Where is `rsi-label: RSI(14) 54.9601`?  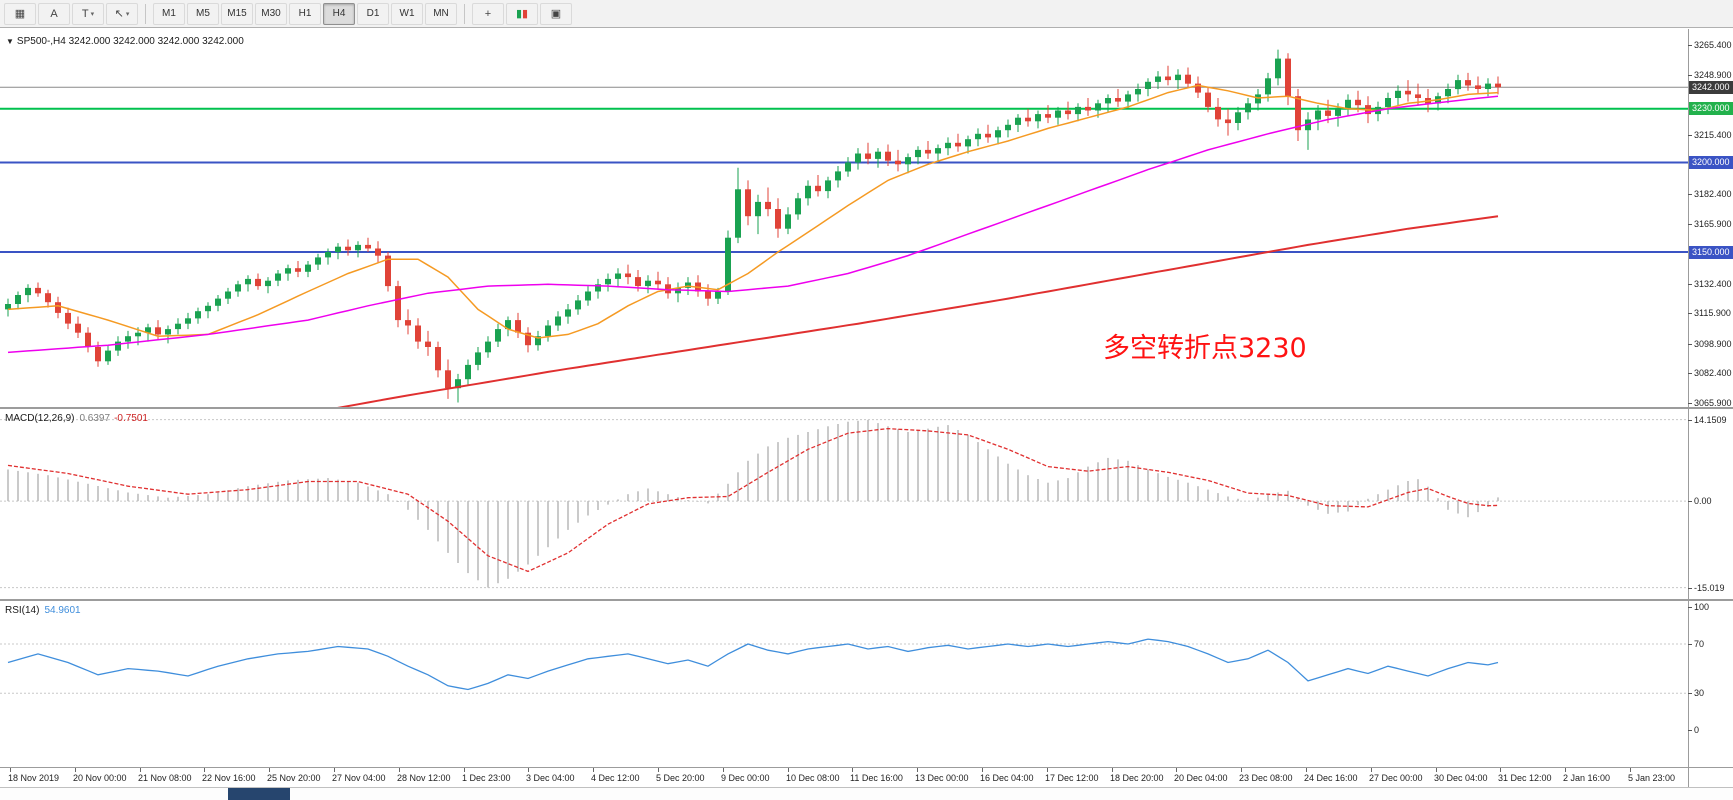 rsi-label: RSI(14) 54.9601 is located at coordinates (43, 610).